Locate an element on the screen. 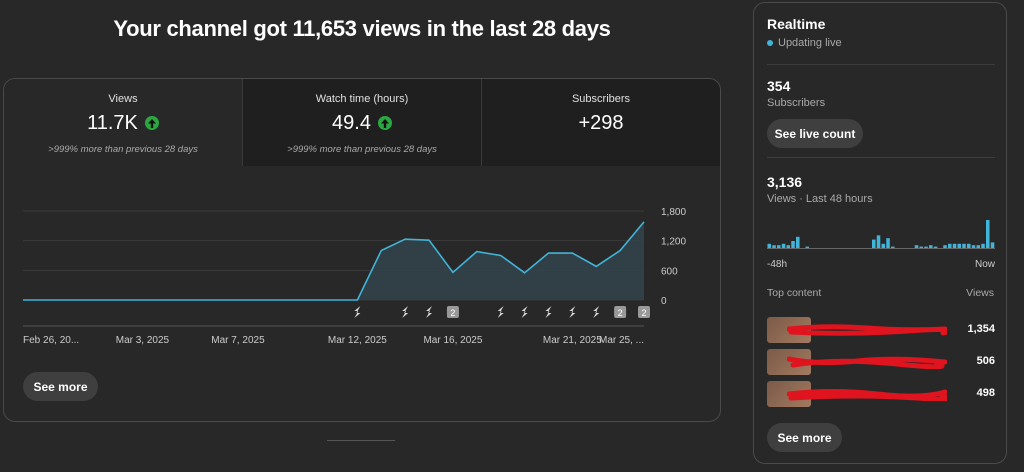 This screenshot has width=1024, height=472. tab-value: 49.4 is located at coordinates (351, 122).